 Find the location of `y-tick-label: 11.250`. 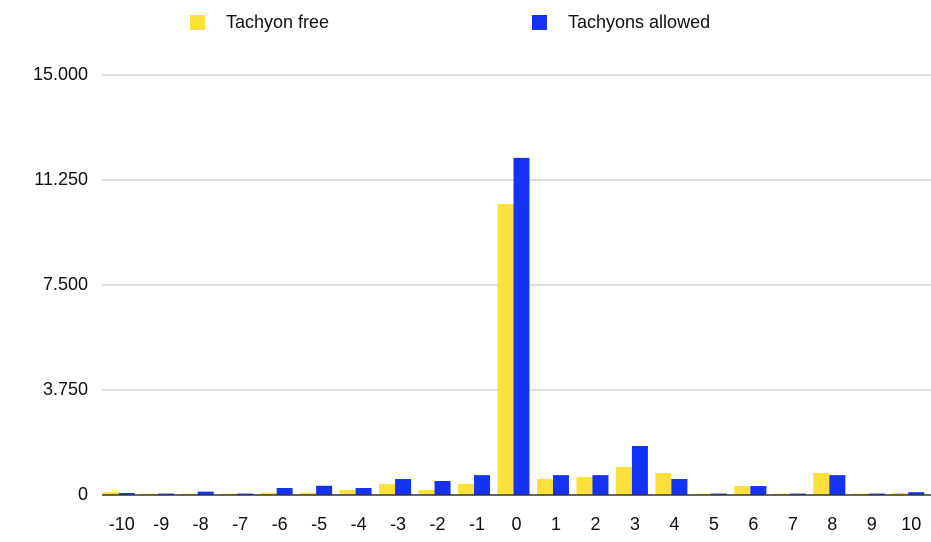

y-tick-label: 11.250 is located at coordinates (61, 179).